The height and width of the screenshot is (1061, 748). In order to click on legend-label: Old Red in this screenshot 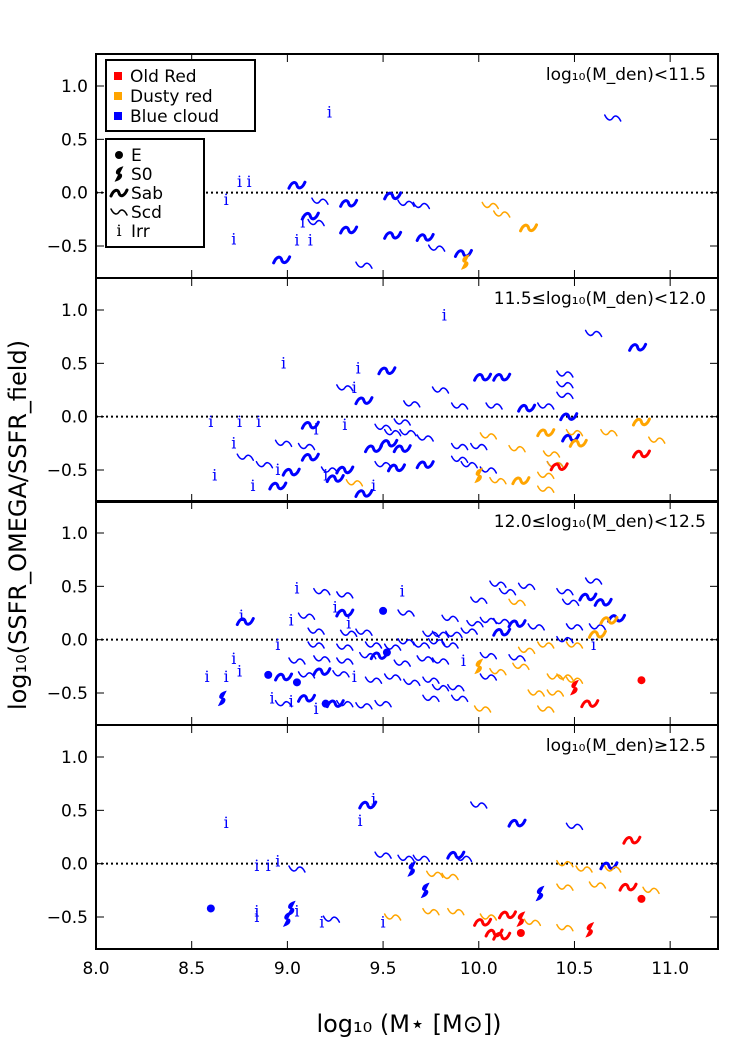, I will do `click(163, 77)`.